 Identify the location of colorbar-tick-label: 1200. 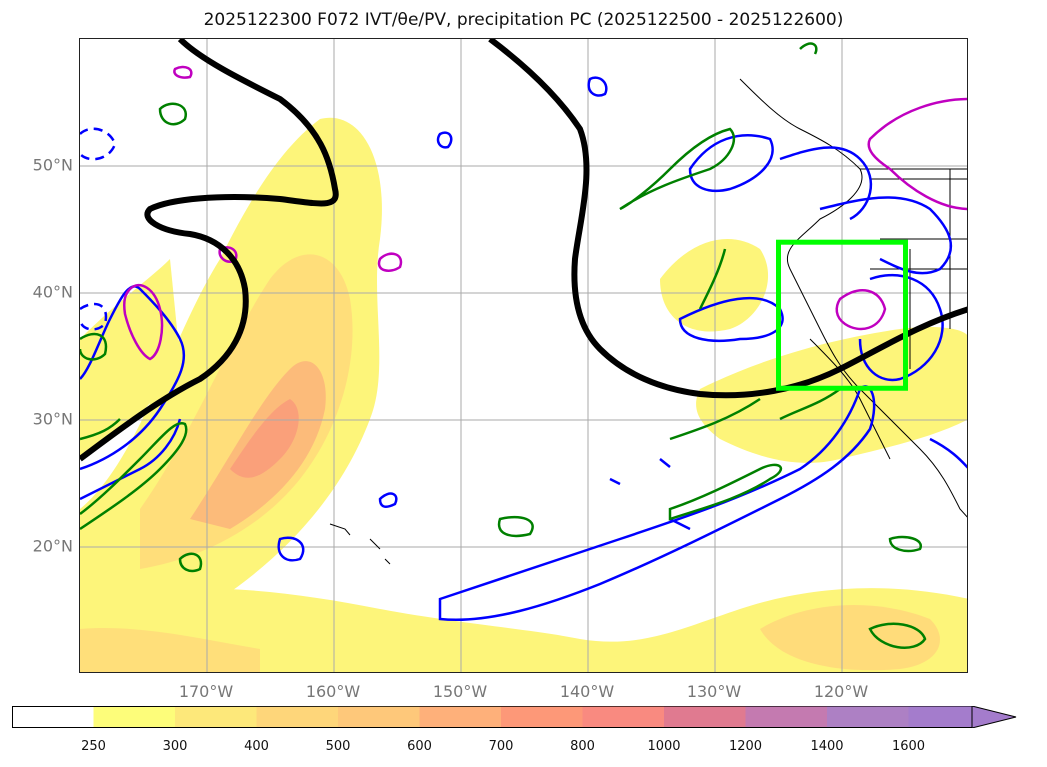
(745, 746).